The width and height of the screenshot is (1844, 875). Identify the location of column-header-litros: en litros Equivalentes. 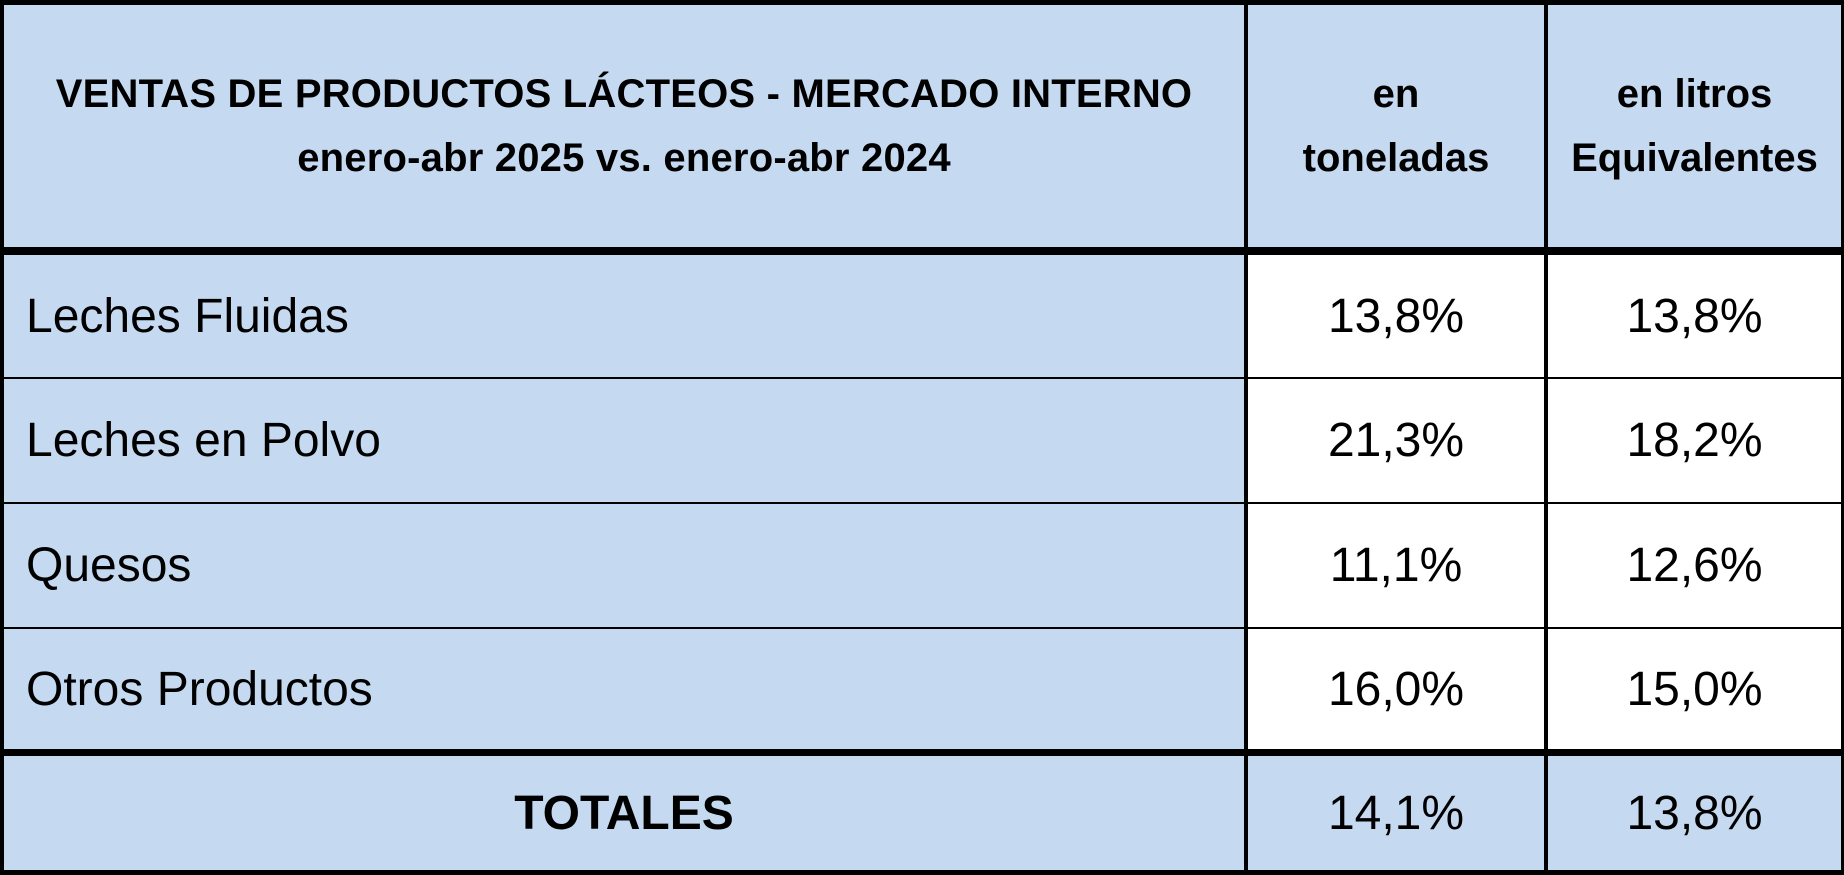
(1694, 126).